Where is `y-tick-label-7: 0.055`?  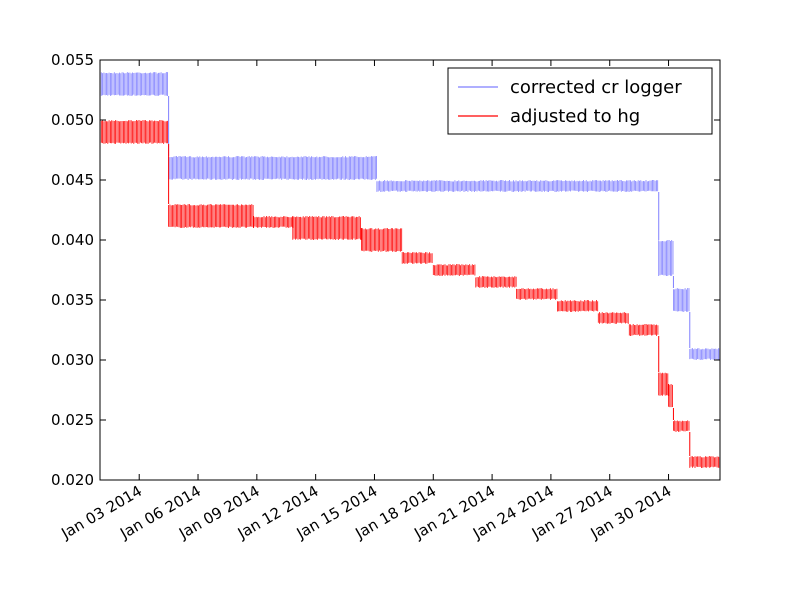 y-tick-label-7: 0.055 is located at coordinates (72, 60).